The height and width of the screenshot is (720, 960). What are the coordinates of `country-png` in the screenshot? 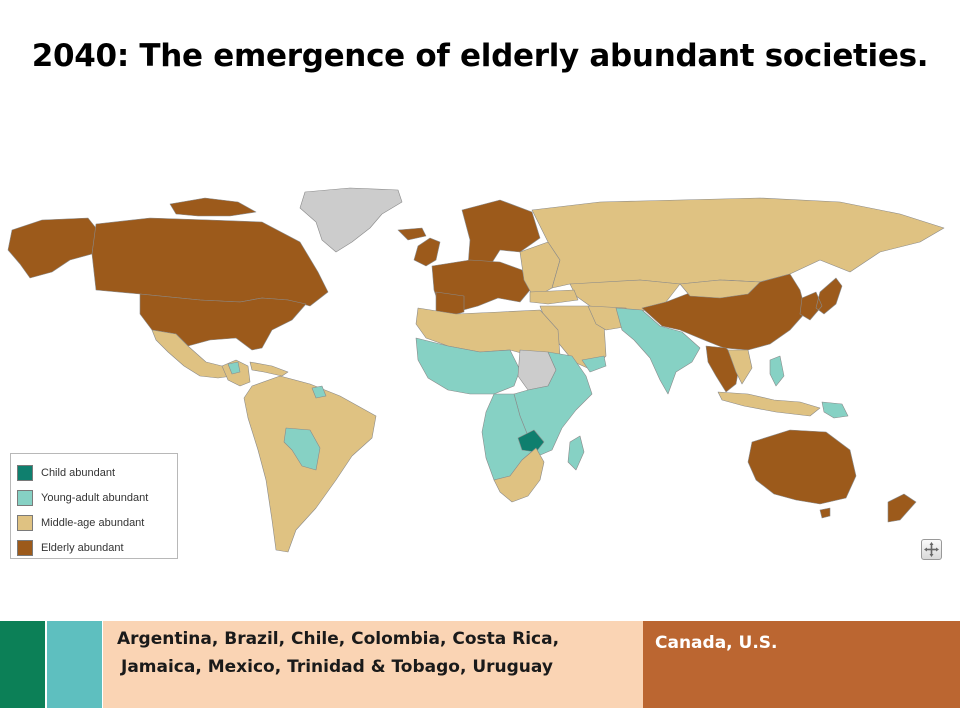 It's located at (835, 410).